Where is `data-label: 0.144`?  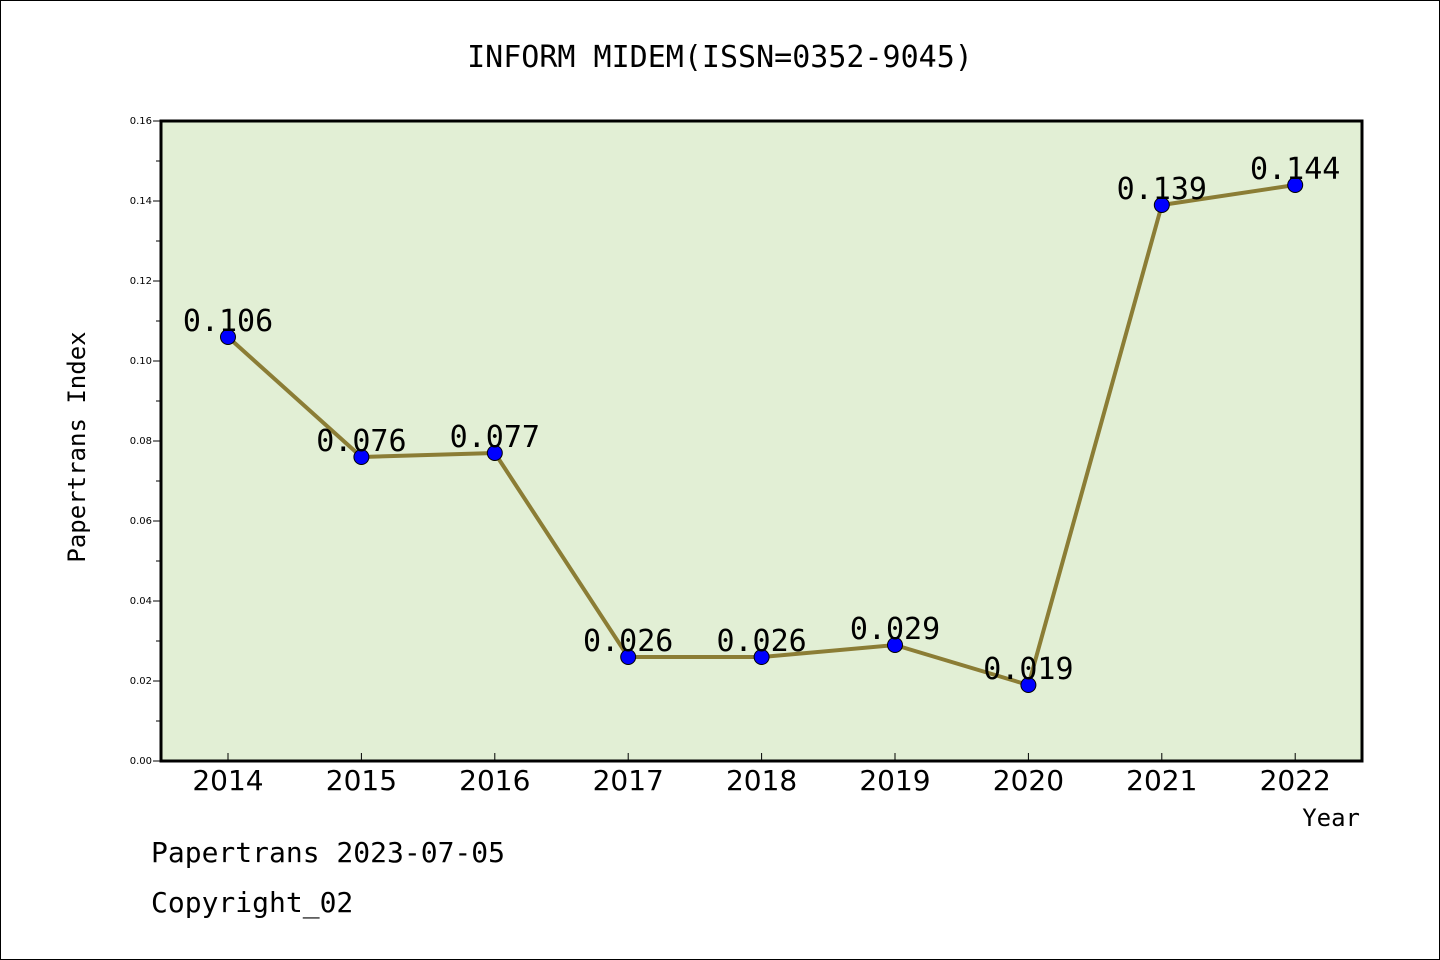
data-label: 0.144 is located at coordinates (1295, 169).